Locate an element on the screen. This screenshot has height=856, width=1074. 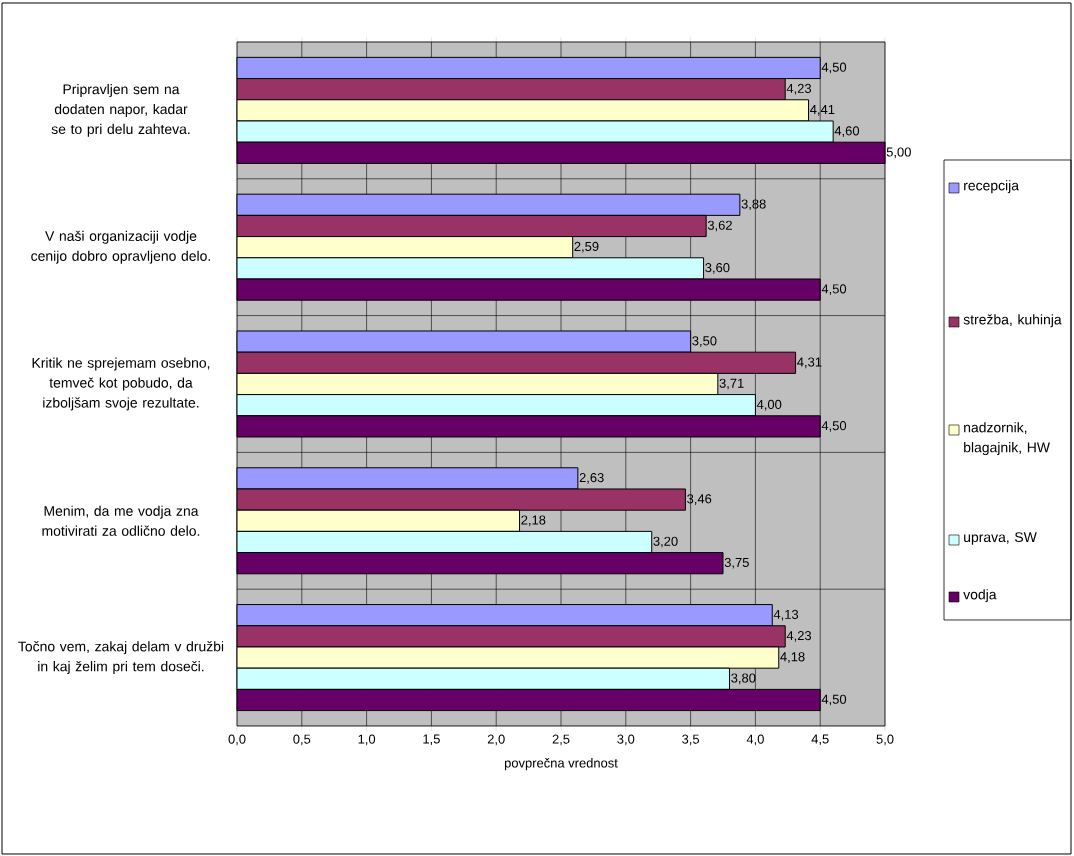
y-tick-label: Menim, da me vodja zna motivirati za odlično delo. is located at coordinates (121, 520).